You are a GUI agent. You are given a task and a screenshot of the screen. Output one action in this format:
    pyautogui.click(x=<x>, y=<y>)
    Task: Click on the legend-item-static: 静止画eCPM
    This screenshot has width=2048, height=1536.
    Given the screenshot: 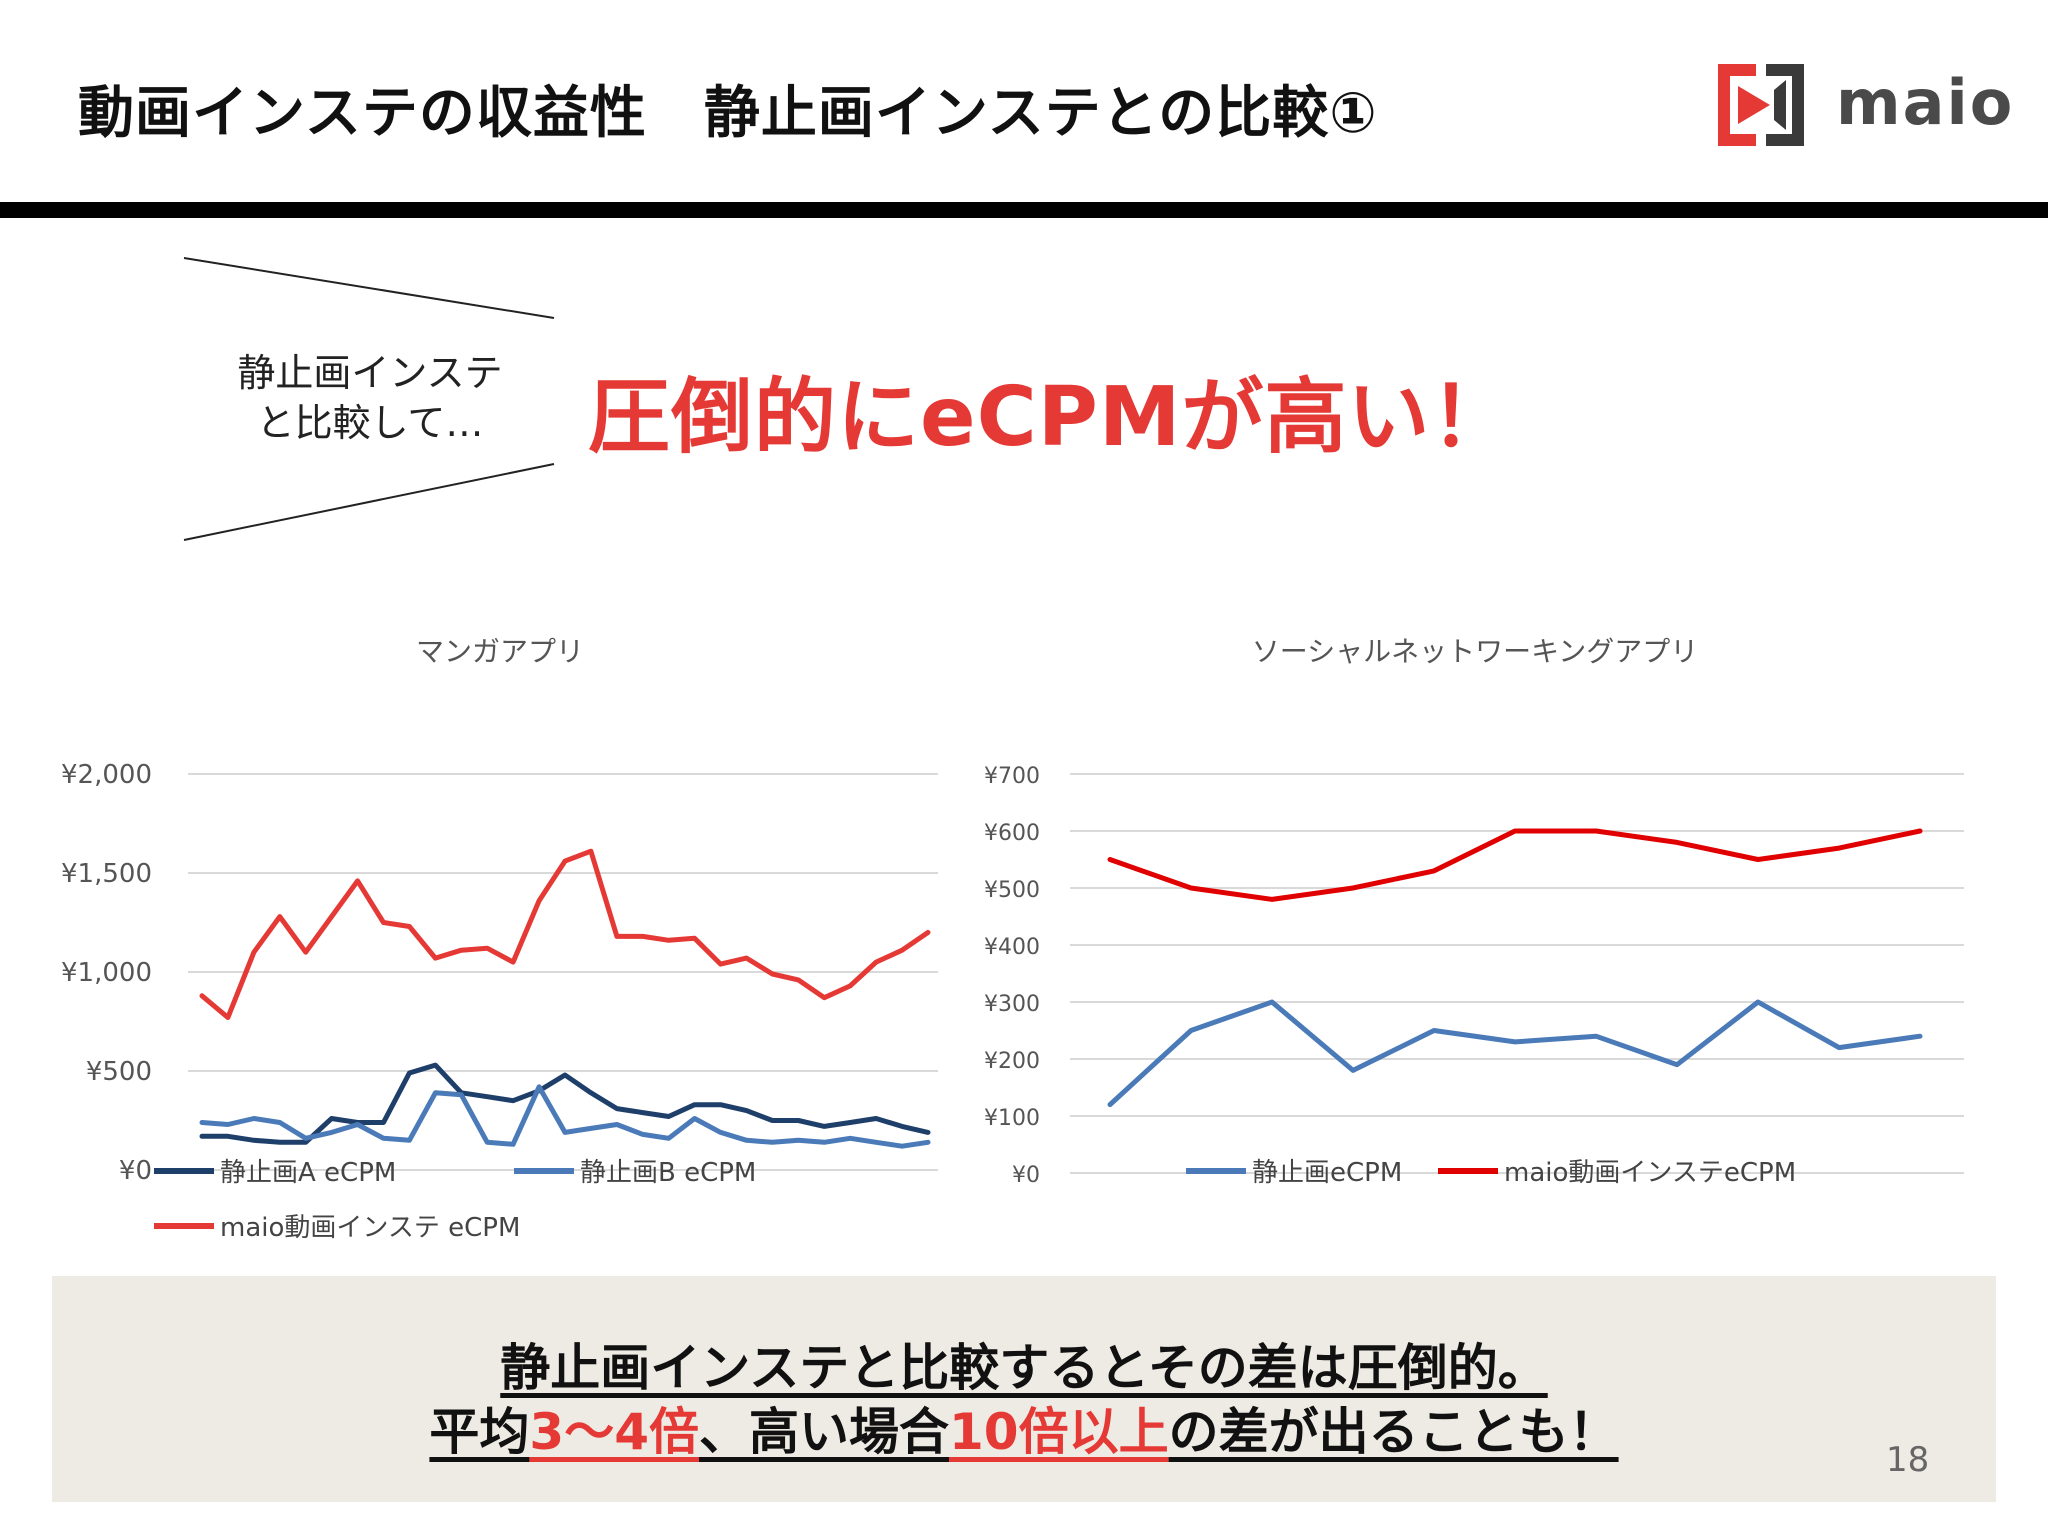 What is the action you would take?
    pyautogui.click(x=1294, y=1170)
    